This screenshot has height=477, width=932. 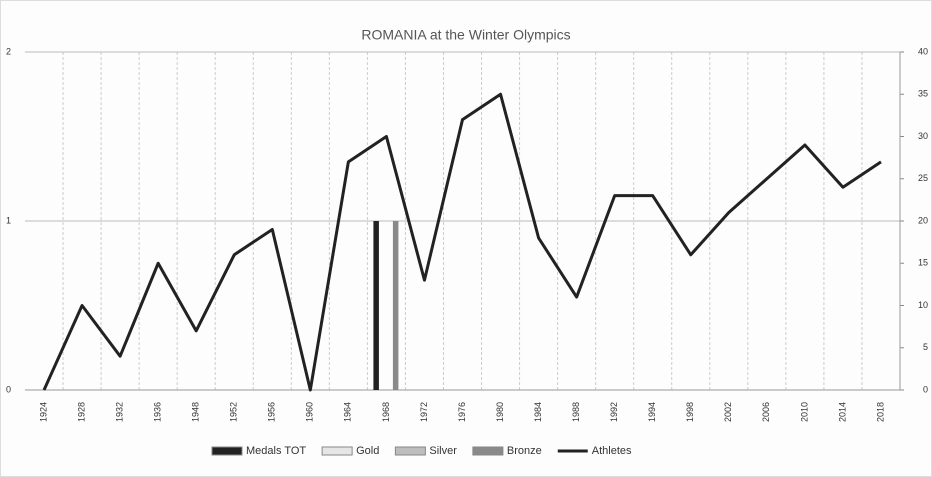 I want to click on x-tick-label: 1948, so click(x=196, y=412).